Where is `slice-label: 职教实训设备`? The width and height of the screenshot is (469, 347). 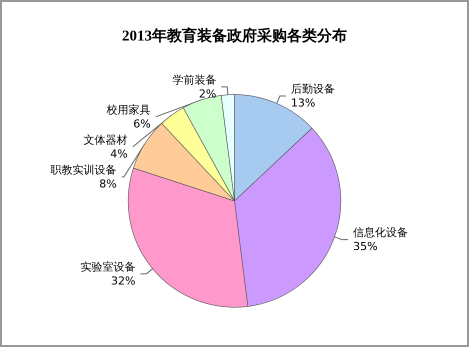
slice-label: 职教实训设备 is located at coordinates (83, 169).